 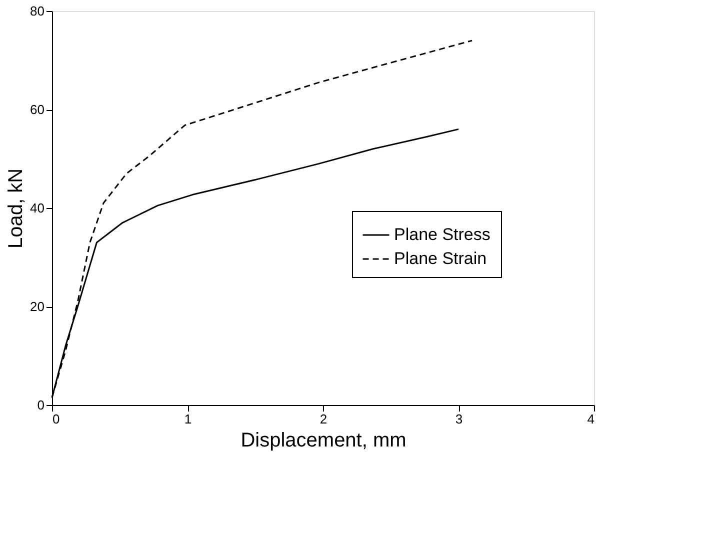 What do you see at coordinates (37, 306) in the screenshot?
I see `y-tick-label: 20` at bounding box center [37, 306].